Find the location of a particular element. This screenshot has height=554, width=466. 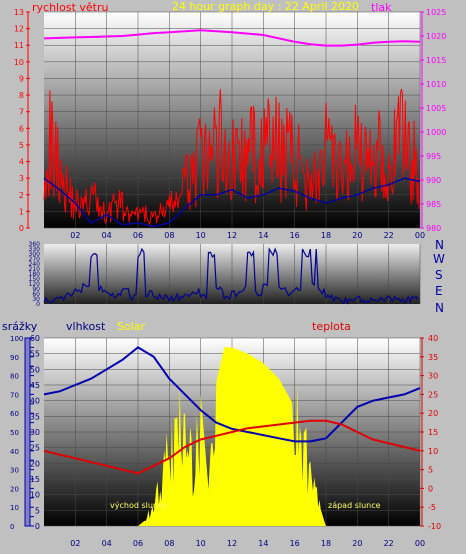

compass-s: S is located at coordinates (439, 275).